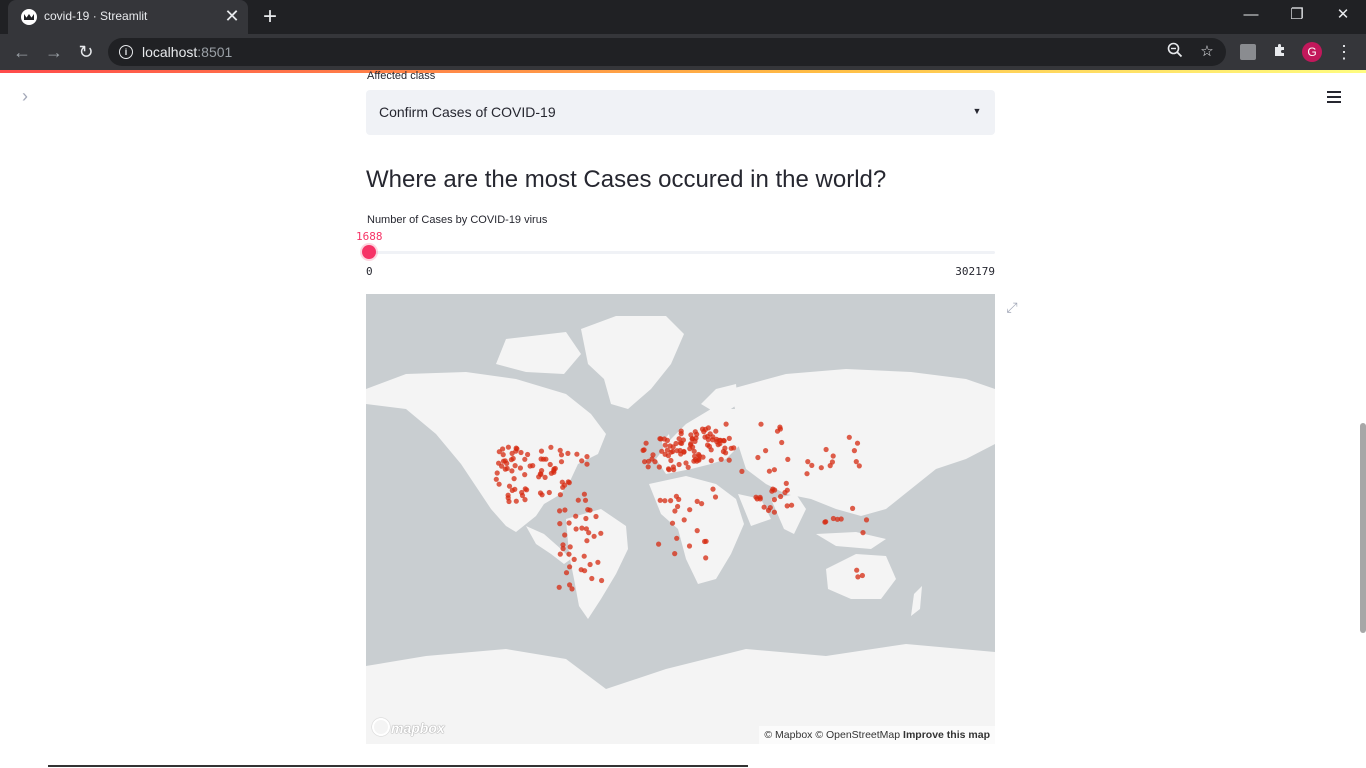 This screenshot has height=768, width=1366. Describe the element at coordinates (680, 112) in the screenshot. I see `affected-class-select: Confirm Cases of COVID-19 ▼` at that location.